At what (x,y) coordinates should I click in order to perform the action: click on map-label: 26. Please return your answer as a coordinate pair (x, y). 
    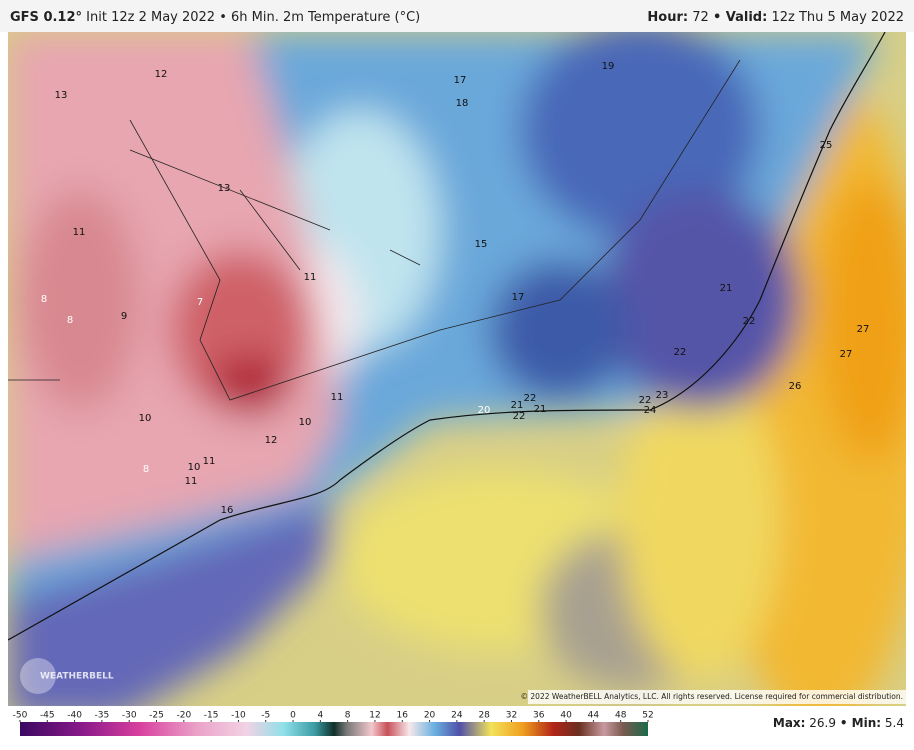
    Looking at the image, I should click on (795, 386).